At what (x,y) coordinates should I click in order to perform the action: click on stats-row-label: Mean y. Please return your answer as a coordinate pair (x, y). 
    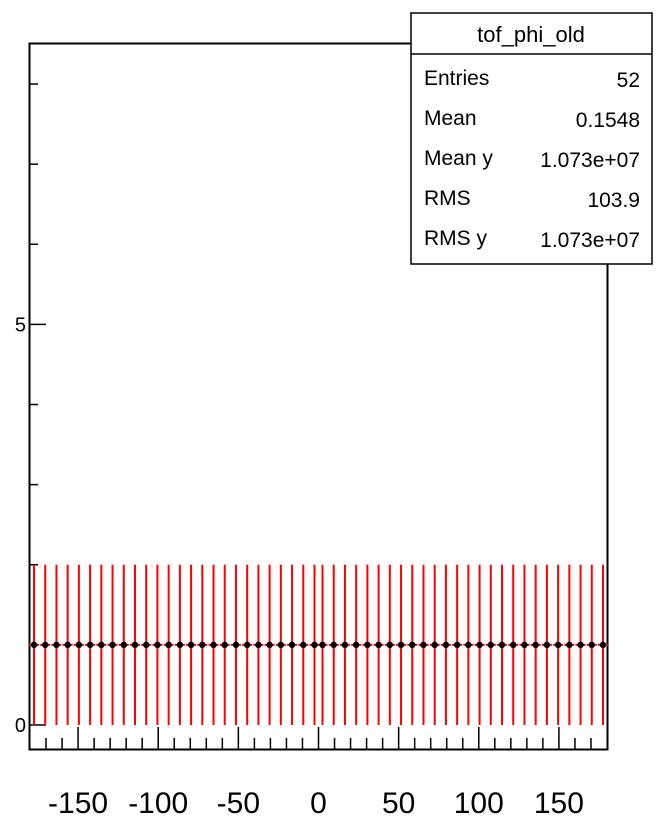
    Looking at the image, I should click on (458, 158).